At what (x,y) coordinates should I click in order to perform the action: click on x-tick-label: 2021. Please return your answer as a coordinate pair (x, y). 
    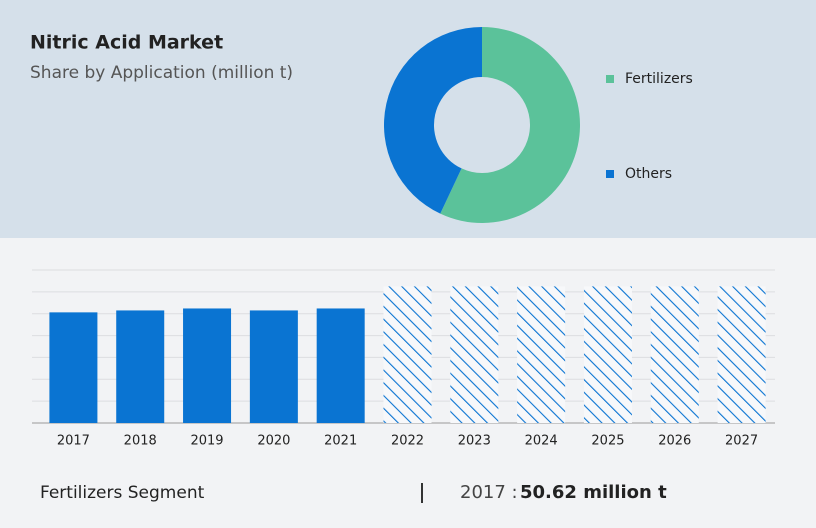
    Looking at the image, I should click on (340, 441).